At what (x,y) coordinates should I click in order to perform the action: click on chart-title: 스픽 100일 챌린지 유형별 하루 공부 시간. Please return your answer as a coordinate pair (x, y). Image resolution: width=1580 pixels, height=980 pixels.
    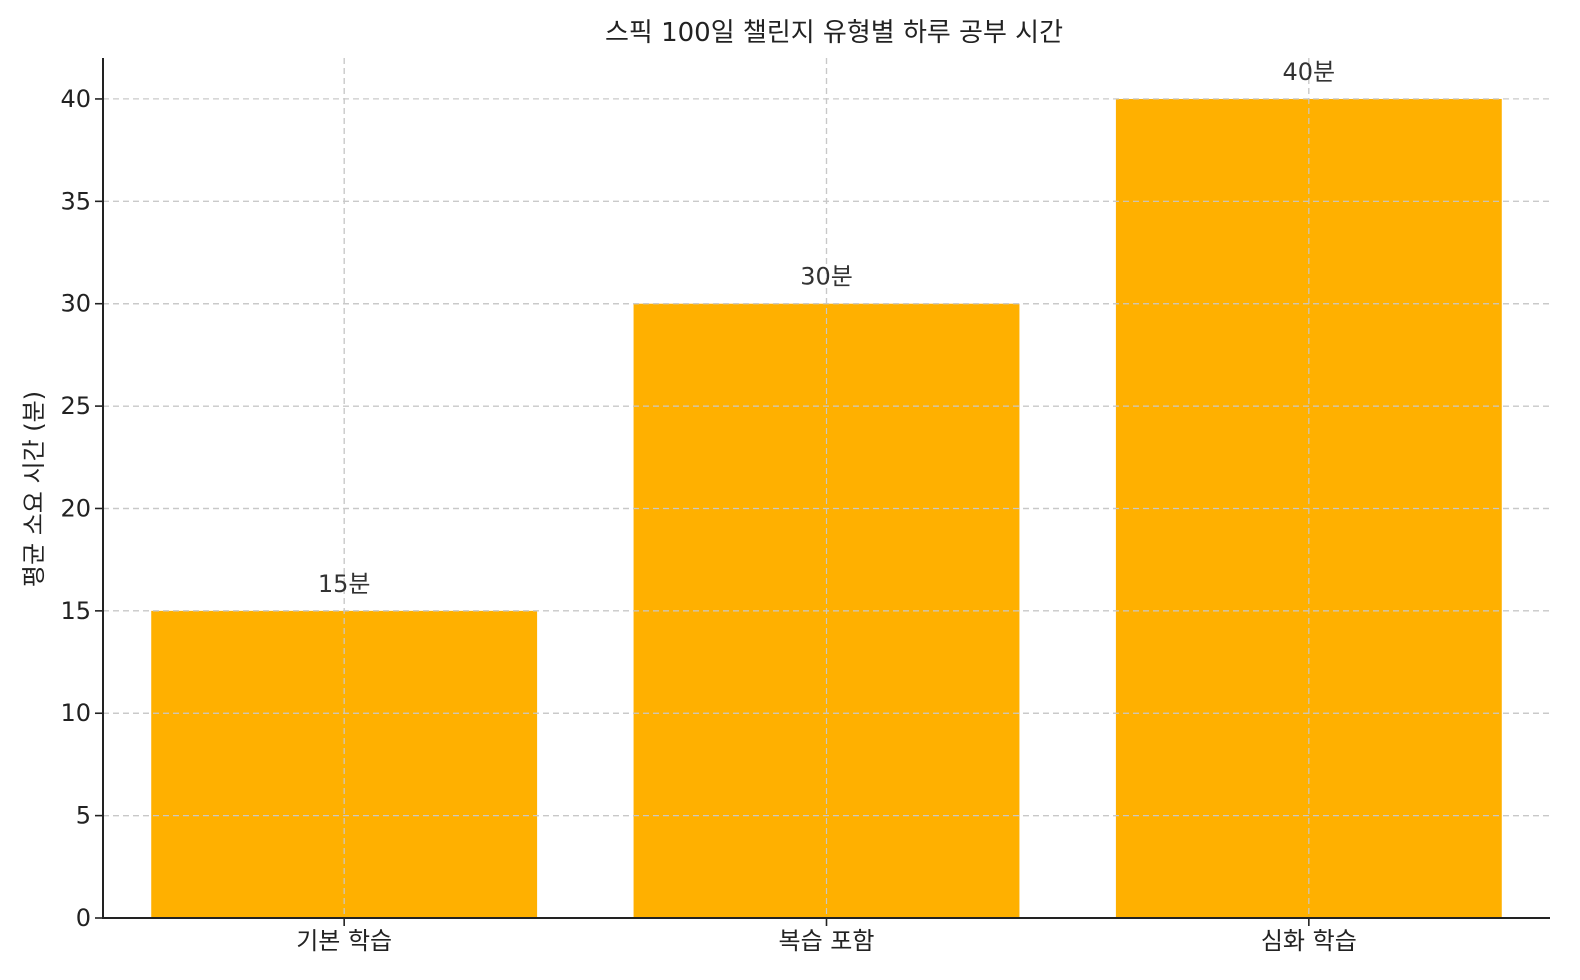
    Looking at the image, I should click on (834, 33).